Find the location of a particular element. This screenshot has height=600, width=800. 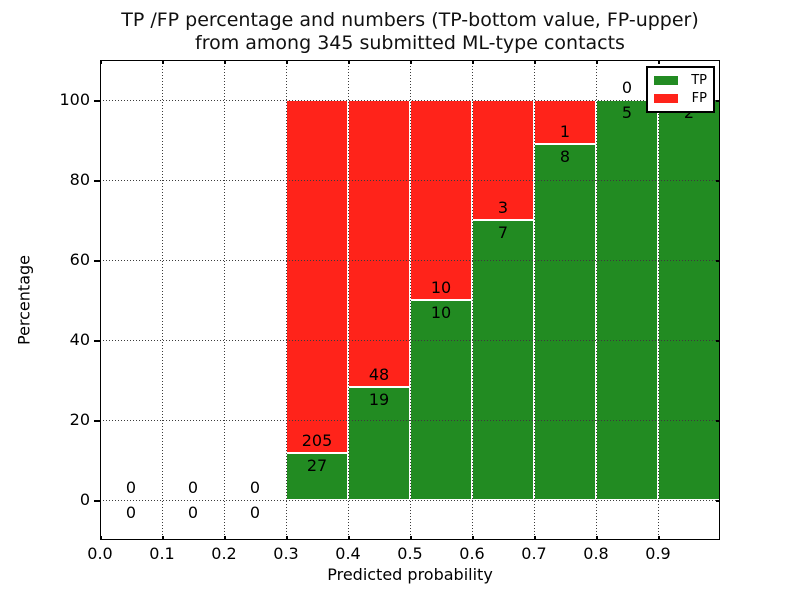

legend-item-fp: FP is located at coordinates (680, 98).